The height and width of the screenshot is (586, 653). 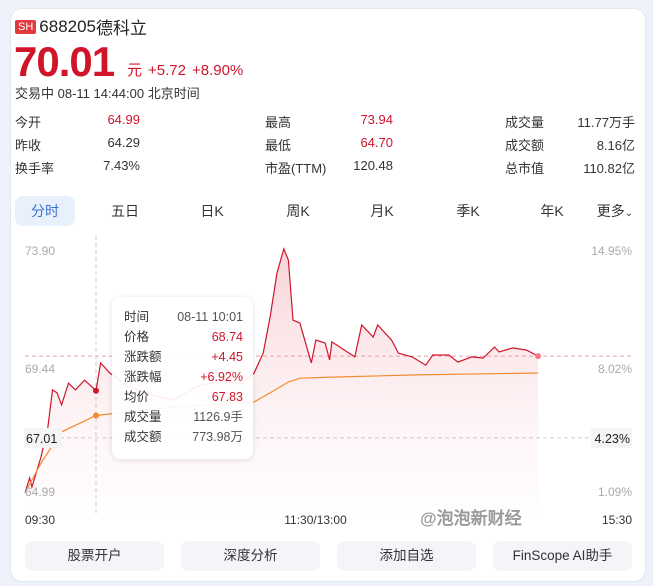 What do you see at coordinates (615, 369) in the screenshot?
I see `y-tick-right: 8.02%` at bounding box center [615, 369].